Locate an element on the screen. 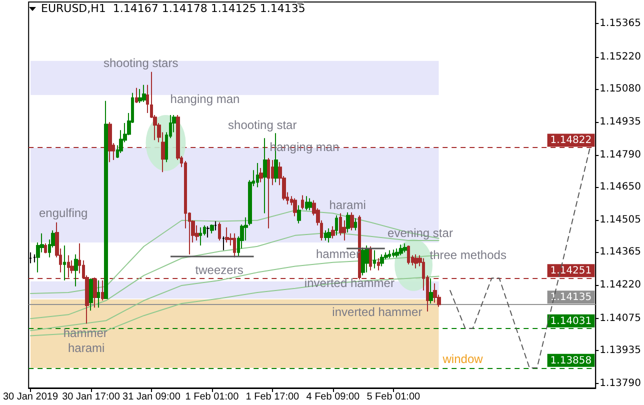 The width and height of the screenshot is (644, 405). y-tick-label: 1.13790 is located at coordinates (621, 383).